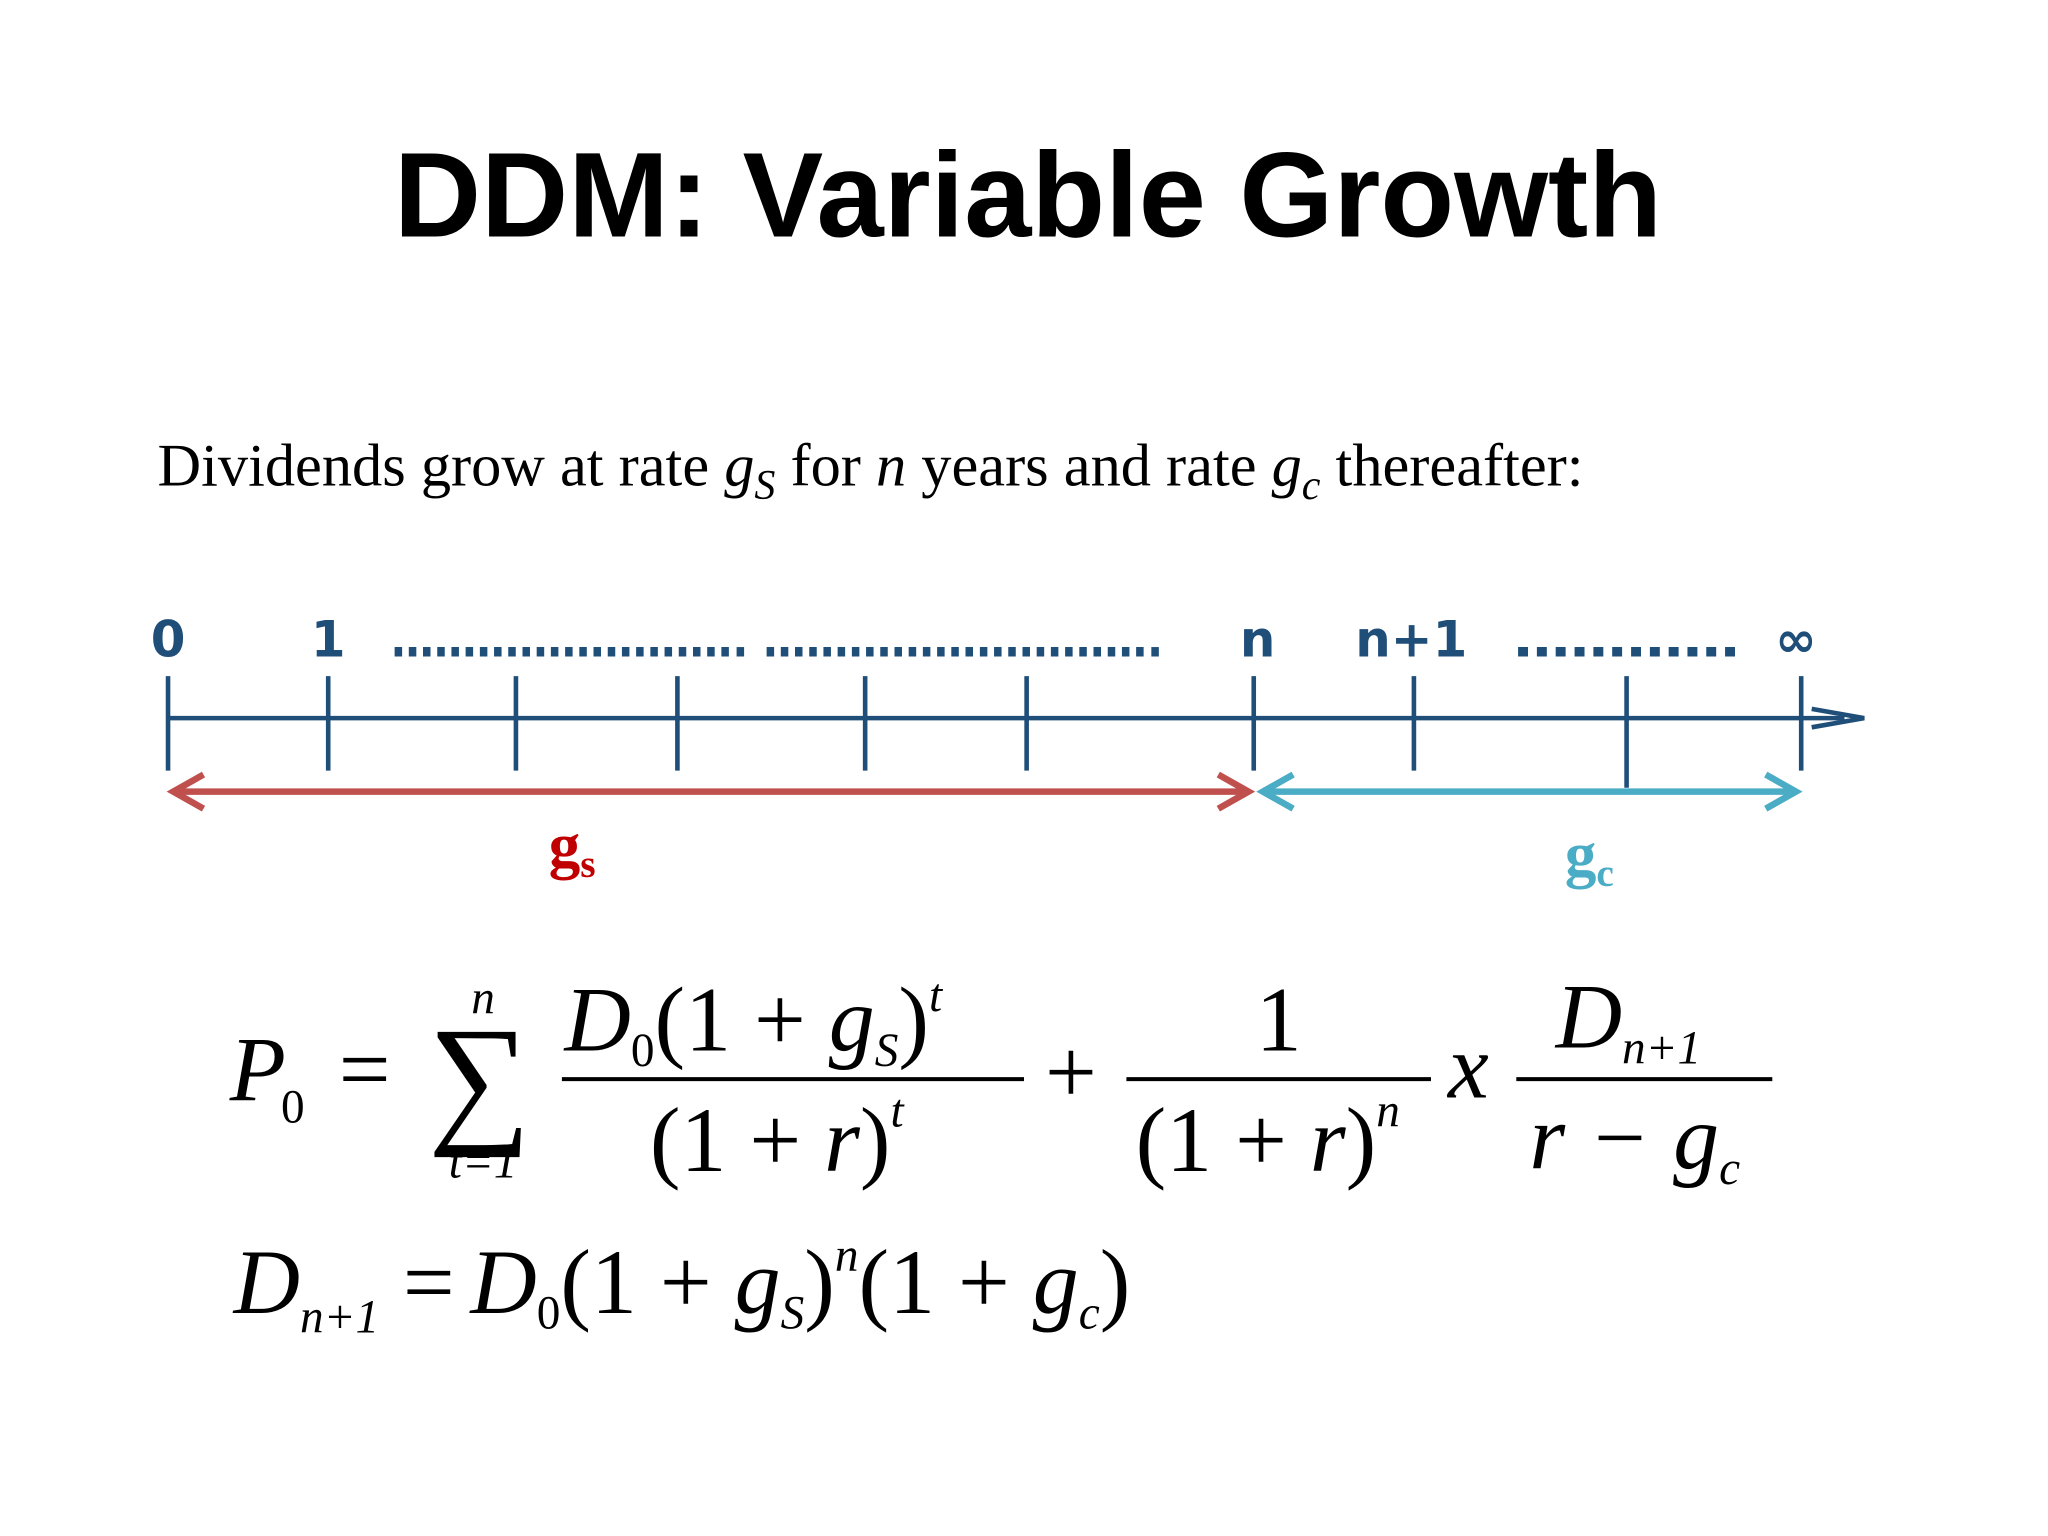  What do you see at coordinates (825, 466) in the screenshot?
I see `intro-text: for` at bounding box center [825, 466].